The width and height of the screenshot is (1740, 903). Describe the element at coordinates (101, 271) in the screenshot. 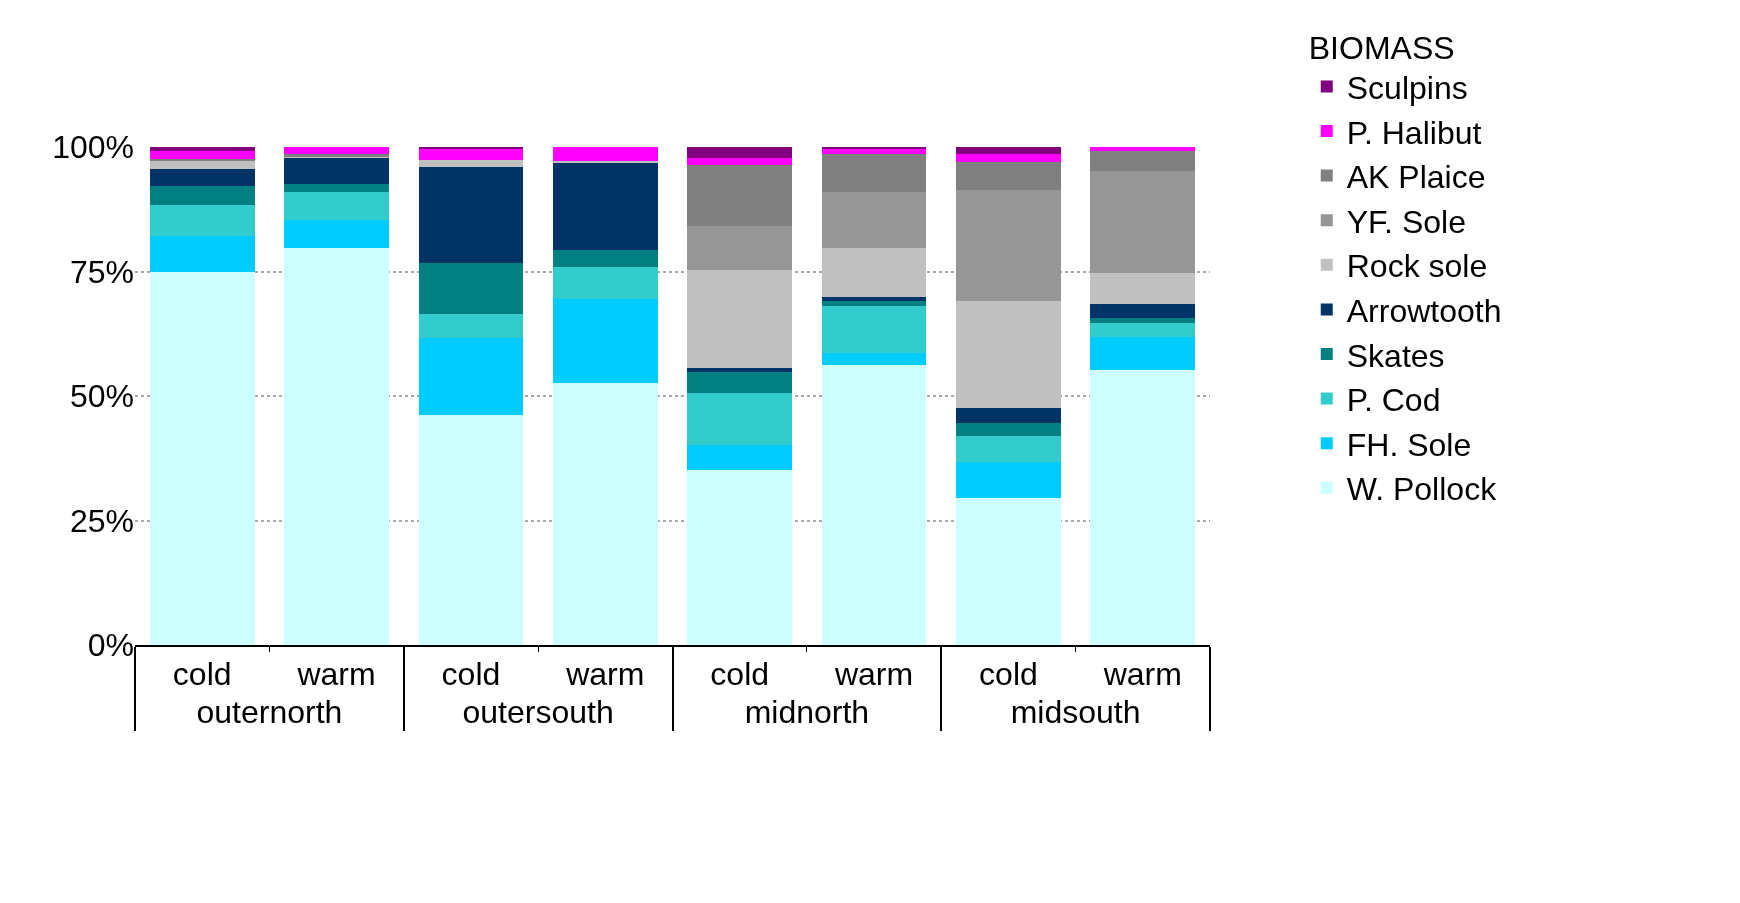

I see `y-tick-label: 75%` at that location.